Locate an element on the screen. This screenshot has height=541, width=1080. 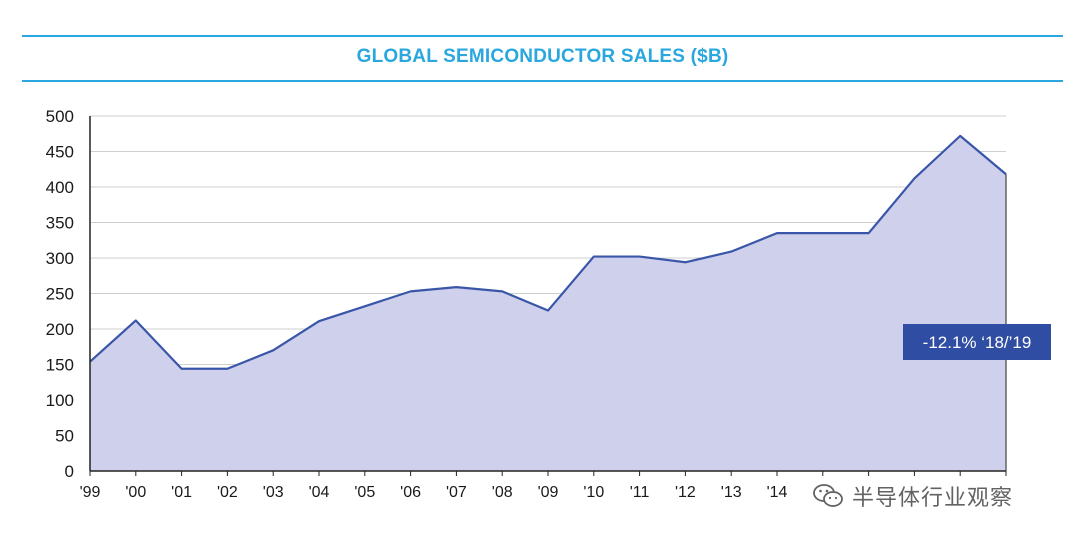
y-tick-label: 350 is located at coordinates (60, 223).